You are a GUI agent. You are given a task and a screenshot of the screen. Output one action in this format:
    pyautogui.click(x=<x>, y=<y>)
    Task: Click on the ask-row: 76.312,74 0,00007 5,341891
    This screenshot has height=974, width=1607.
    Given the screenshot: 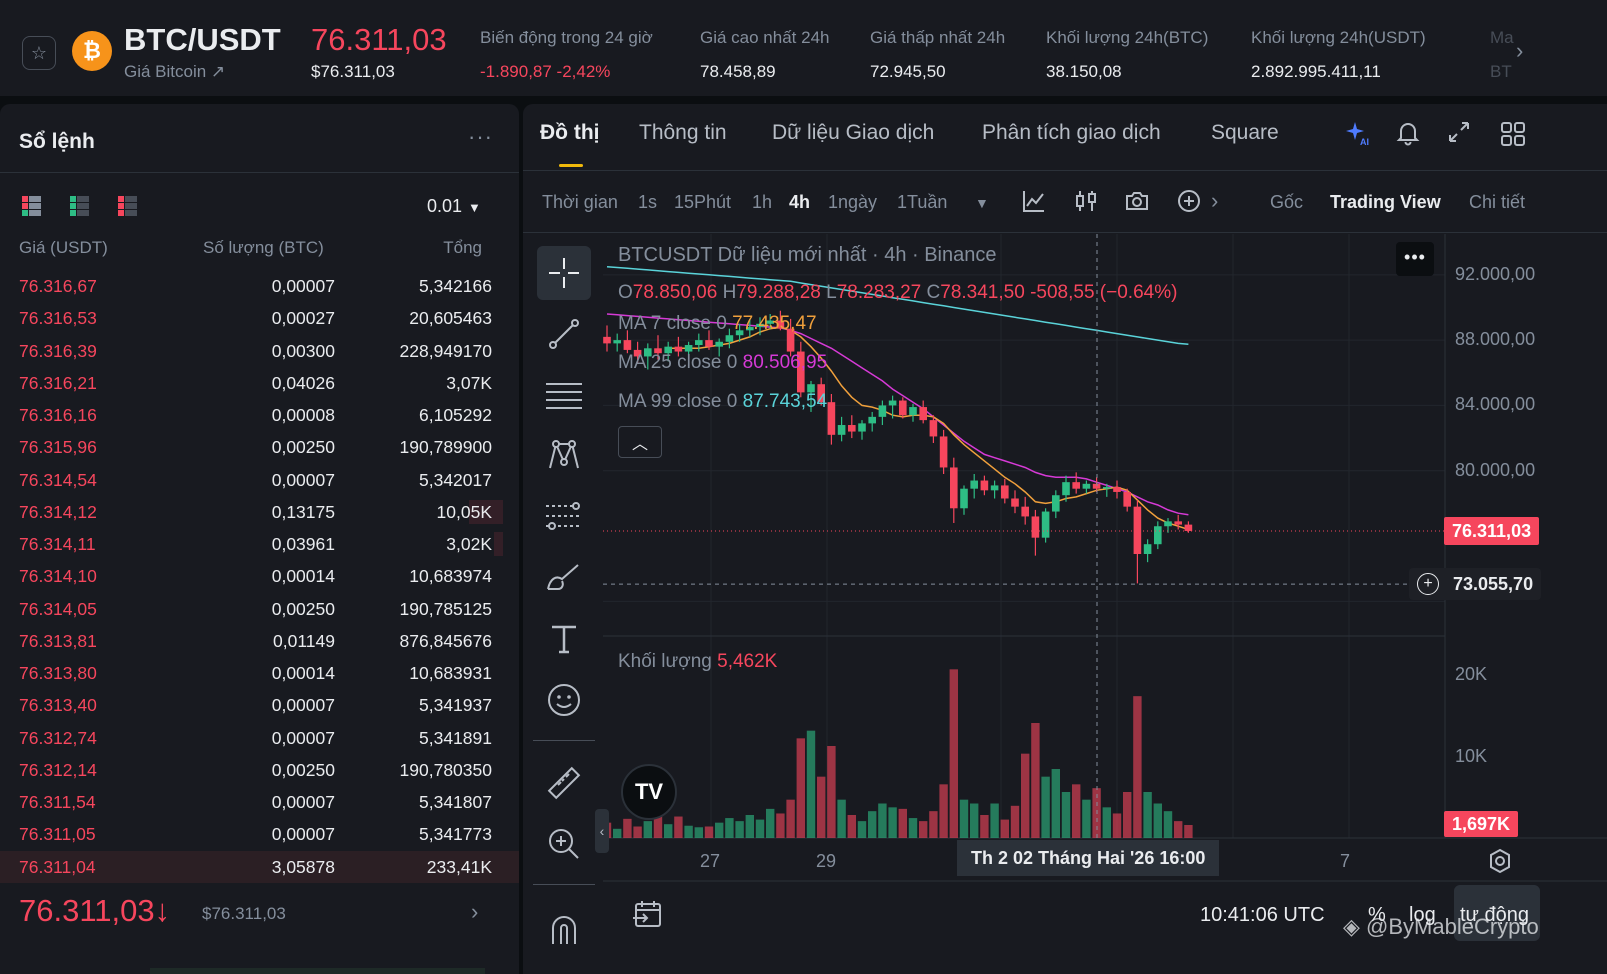 What is the action you would take?
    pyautogui.click(x=259, y=738)
    